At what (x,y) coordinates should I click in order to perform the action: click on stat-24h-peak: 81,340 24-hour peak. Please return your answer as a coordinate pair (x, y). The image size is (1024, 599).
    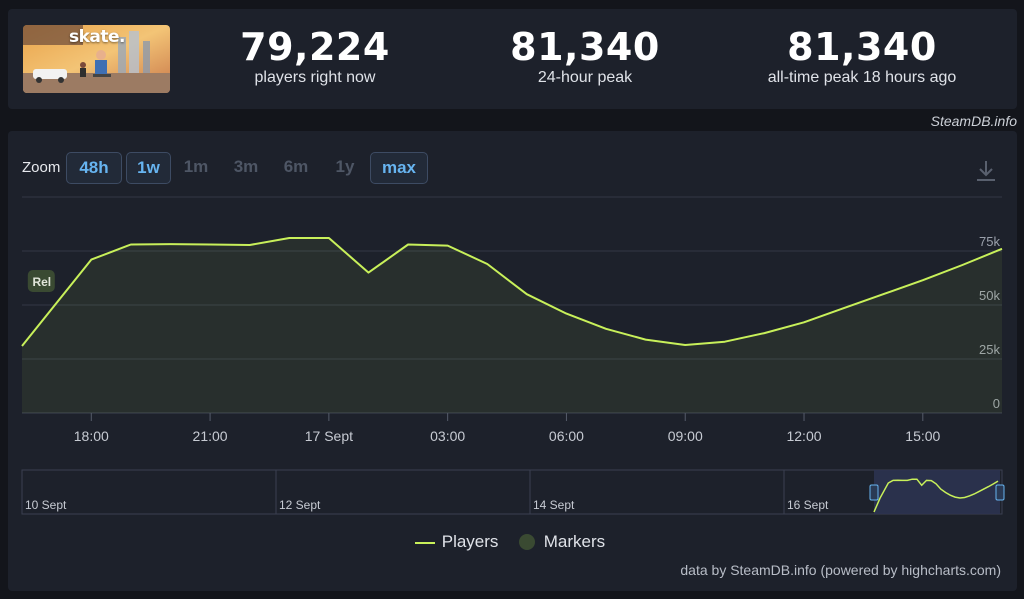
    Looking at the image, I should click on (585, 57).